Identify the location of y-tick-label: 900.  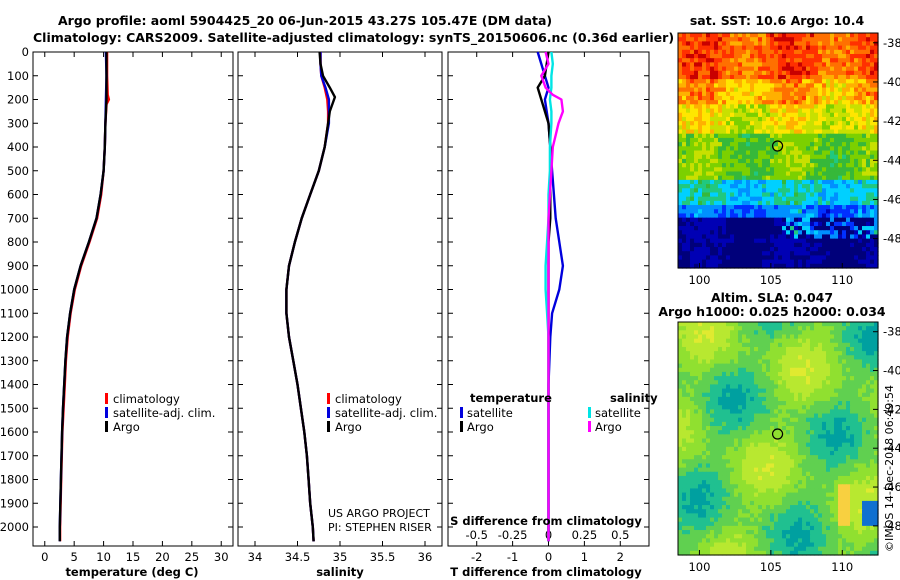
(18, 266).